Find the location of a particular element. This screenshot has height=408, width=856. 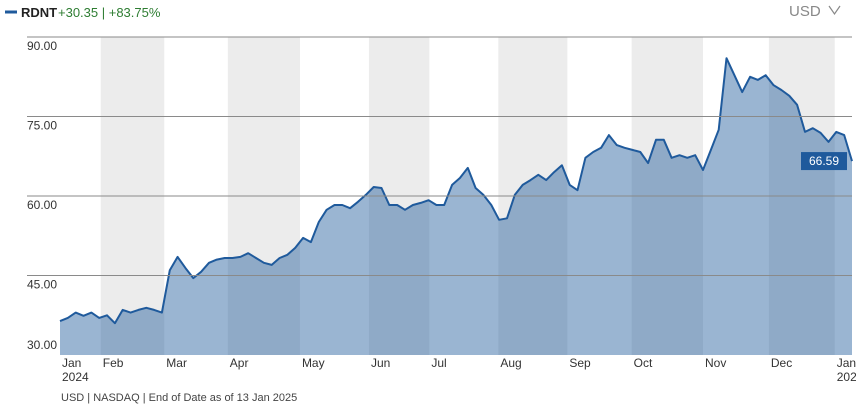

symbol: RDNT is located at coordinates (39, 12).